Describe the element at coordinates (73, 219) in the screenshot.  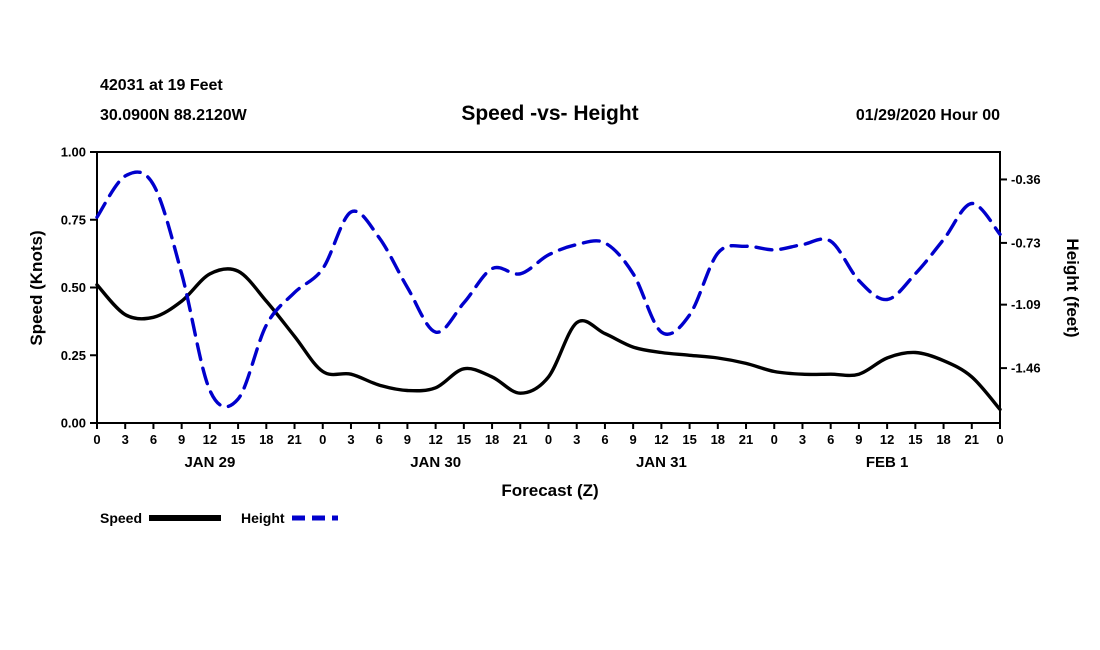
I see `left-tick-label: 0.75` at that location.